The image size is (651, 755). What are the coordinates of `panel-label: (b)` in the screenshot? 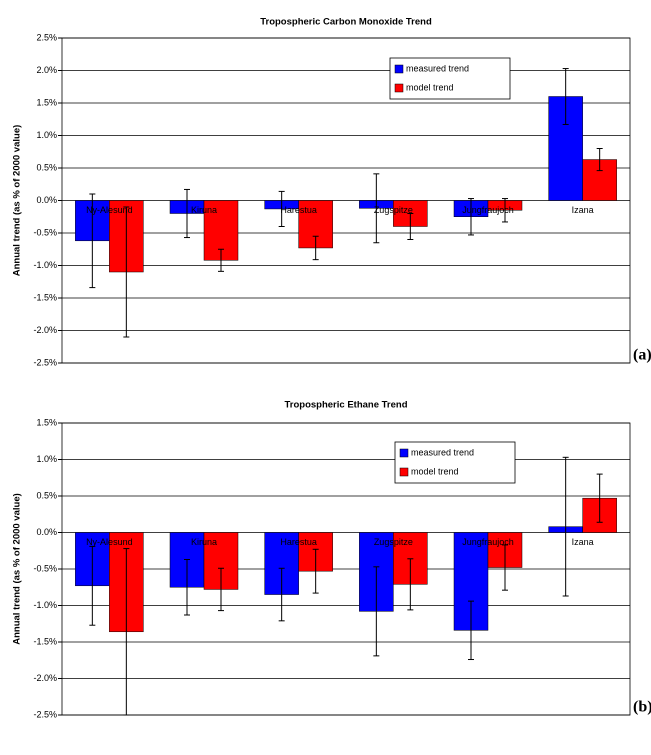 It's located at (642, 707).